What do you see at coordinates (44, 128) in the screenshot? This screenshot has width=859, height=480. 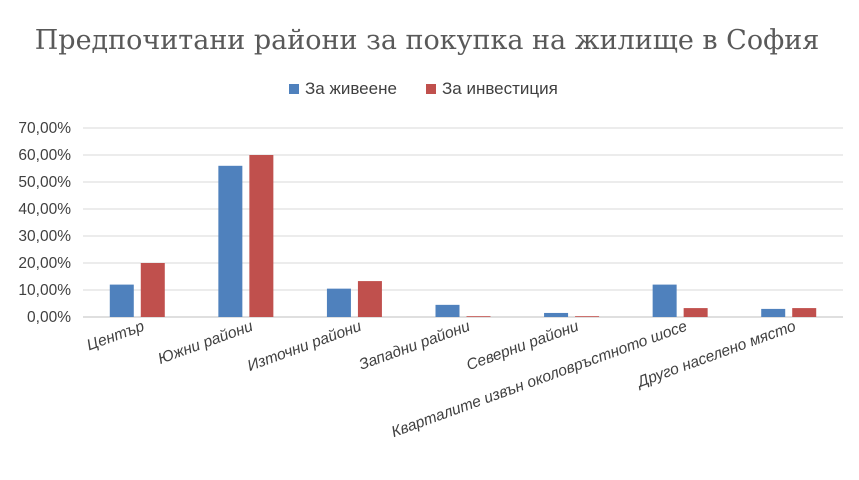 I see `y-tick-label: 70,00%` at bounding box center [44, 128].